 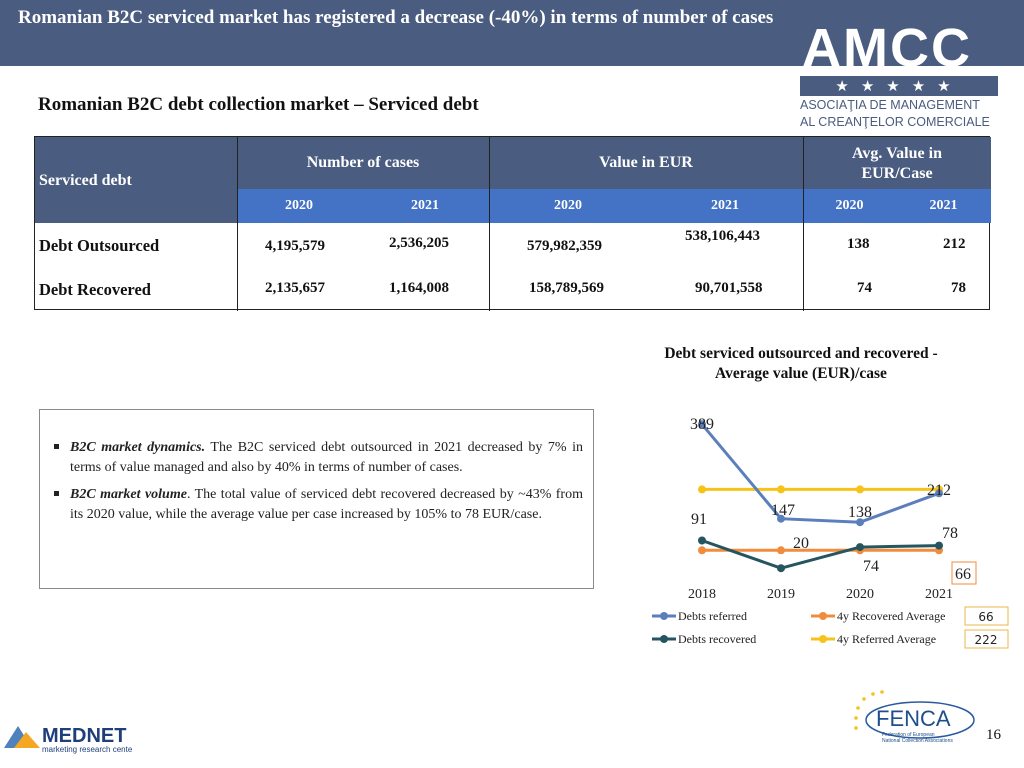 I want to click on table-cell: 2,536,205, so click(x=419, y=243).